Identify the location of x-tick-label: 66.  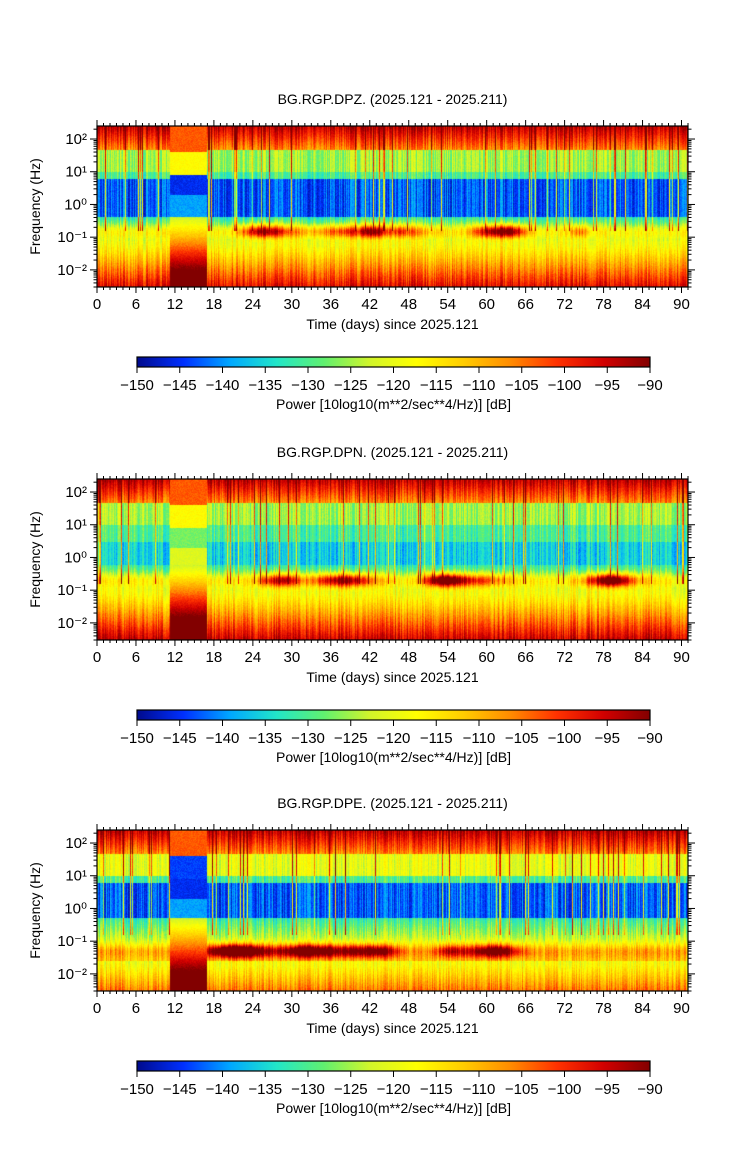
(525, 1008).